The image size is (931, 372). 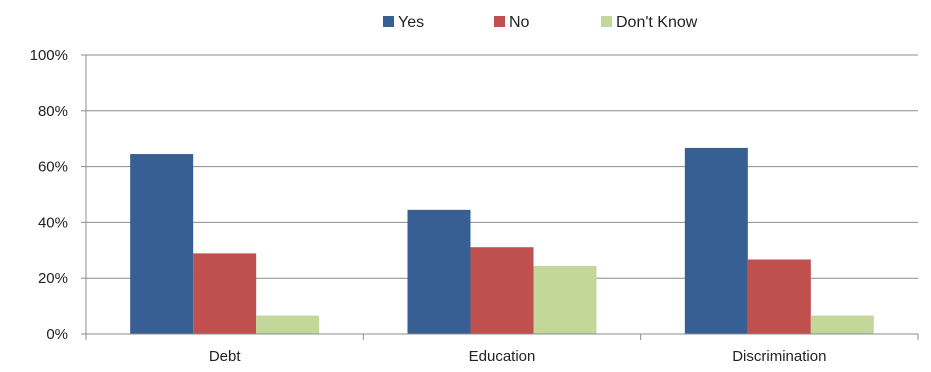 What do you see at coordinates (53, 222) in the screenshot?
I see `y-tick-label: 40%` at bounding box center [53, 222].